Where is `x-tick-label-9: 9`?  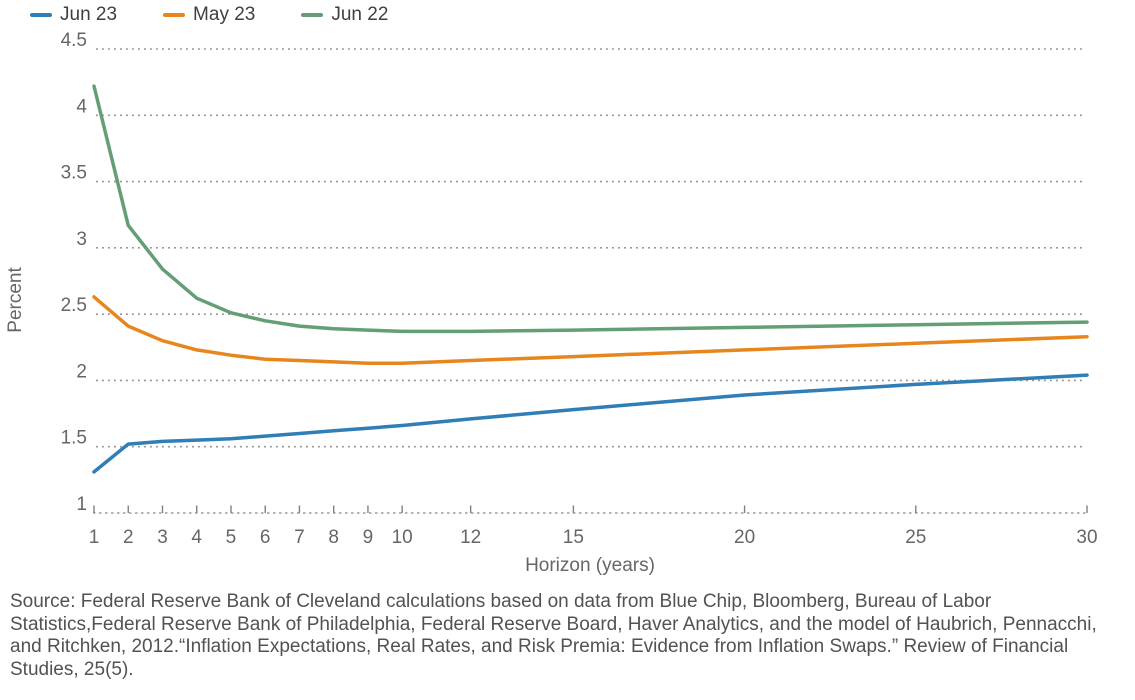
x-tick-label-9: 9 is located at coordinates (368, 537).